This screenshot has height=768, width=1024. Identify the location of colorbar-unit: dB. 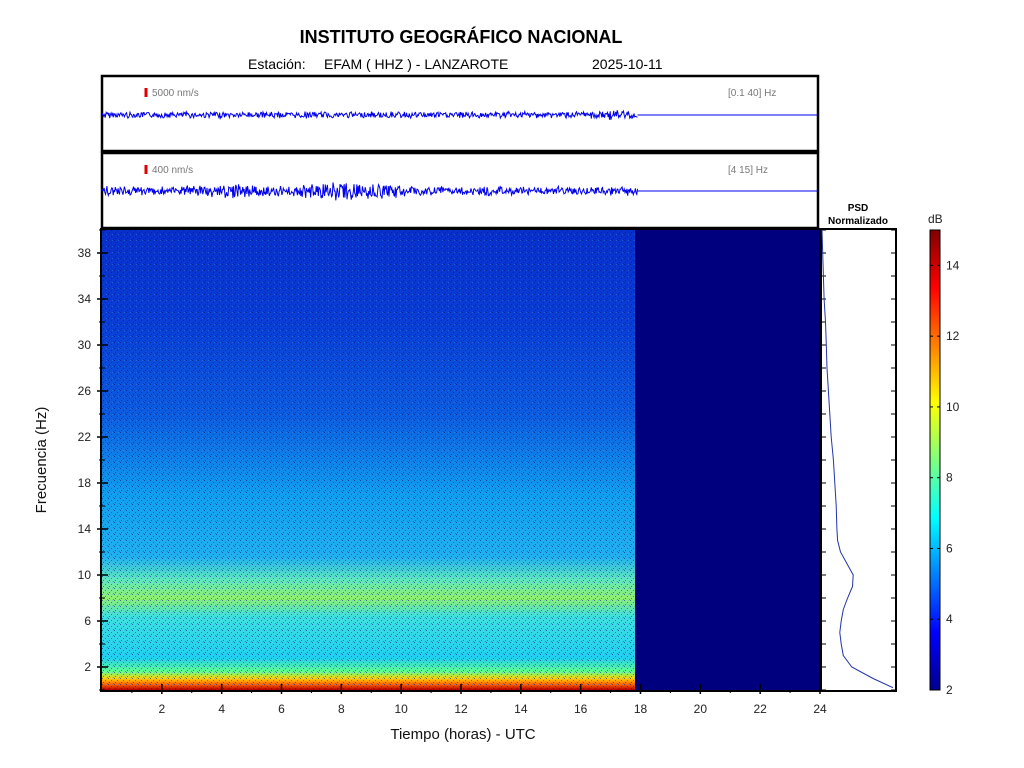
(935, 219).